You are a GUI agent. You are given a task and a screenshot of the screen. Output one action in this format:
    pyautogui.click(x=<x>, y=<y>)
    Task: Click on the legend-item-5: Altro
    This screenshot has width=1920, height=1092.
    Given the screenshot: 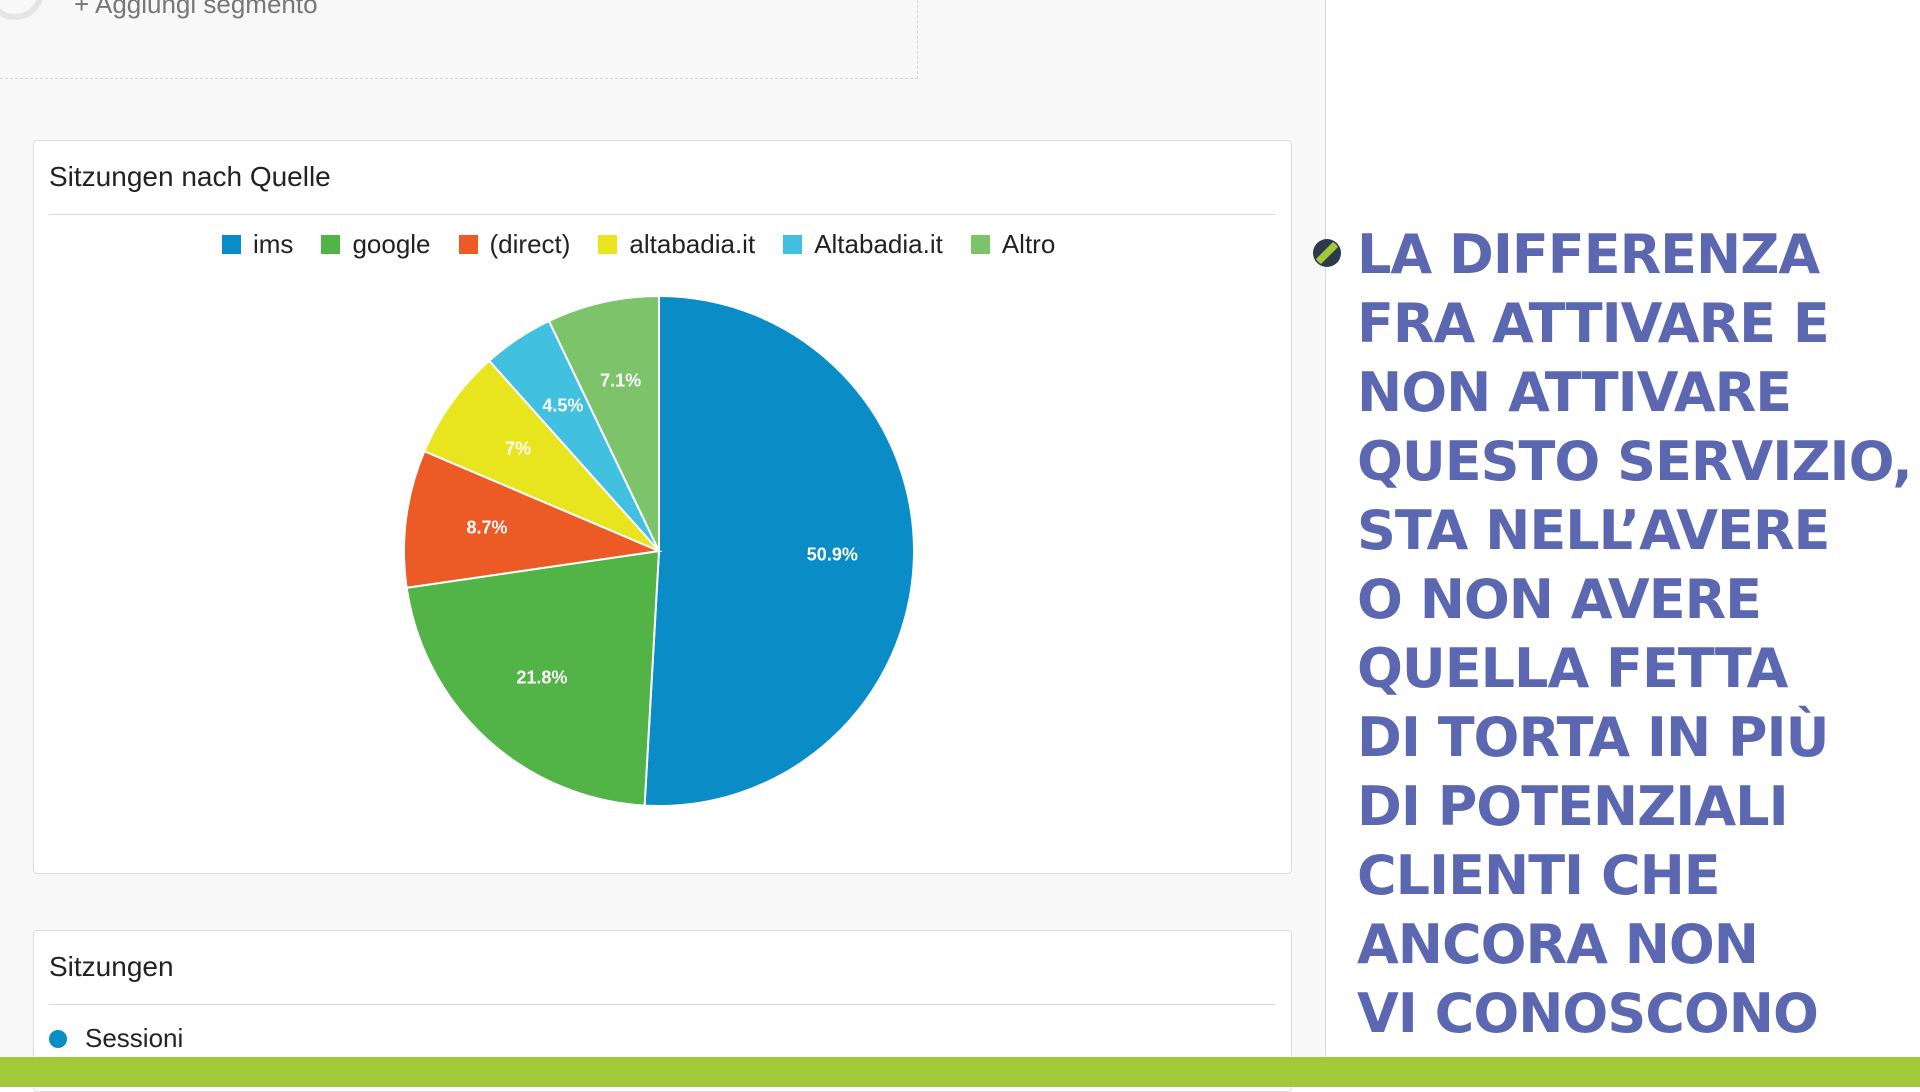 What is the action you would take?
    pyautogui.click(x=1013, y=244)
    